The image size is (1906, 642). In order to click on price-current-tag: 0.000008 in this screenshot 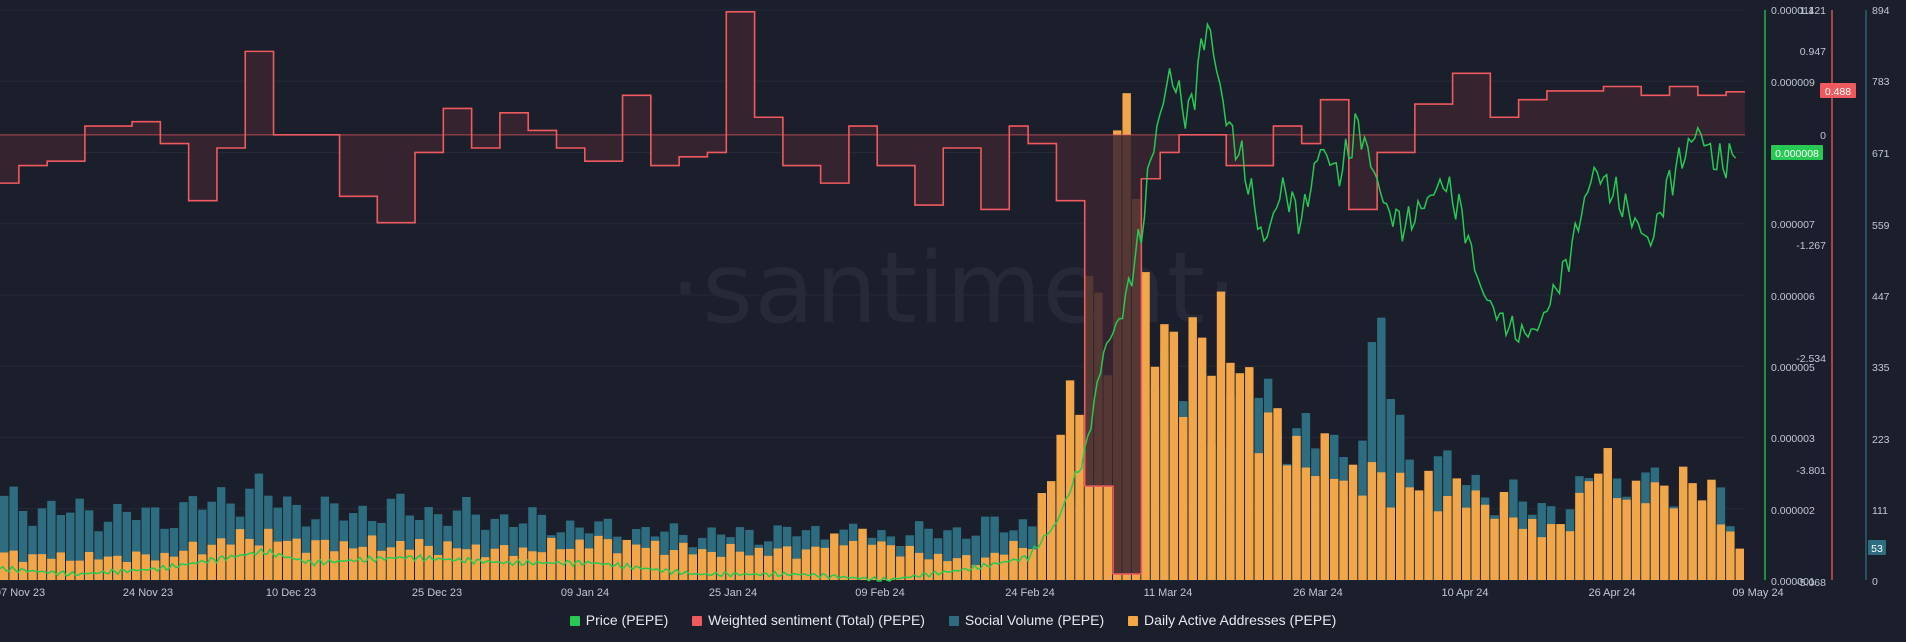, I will do `click(1797, 154)`.